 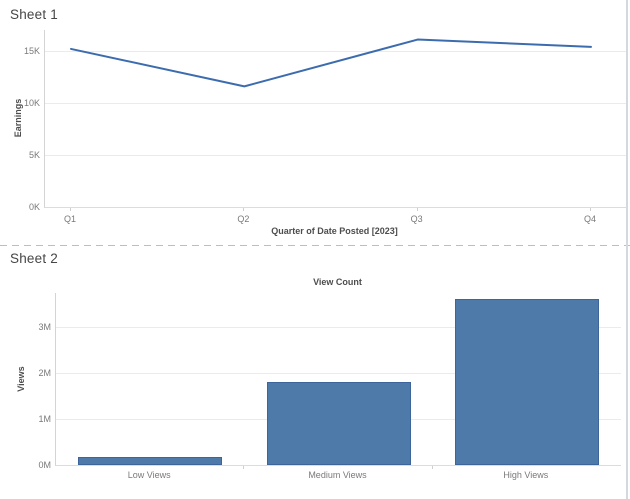 What do you see at coordinates (34, 155) in the screenshot?
I see `sheet1-y-tick-label: 5K` at bounding box center [34, 155].